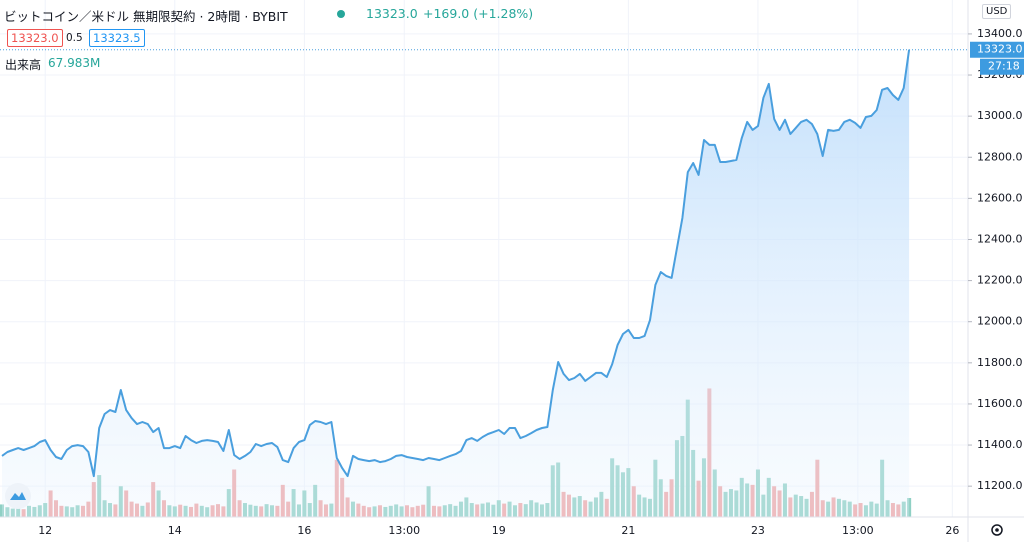  Describe the element at coordinates (1000, 115) in the screenshot. I see `y-tick-label: 13000.0` at that location.